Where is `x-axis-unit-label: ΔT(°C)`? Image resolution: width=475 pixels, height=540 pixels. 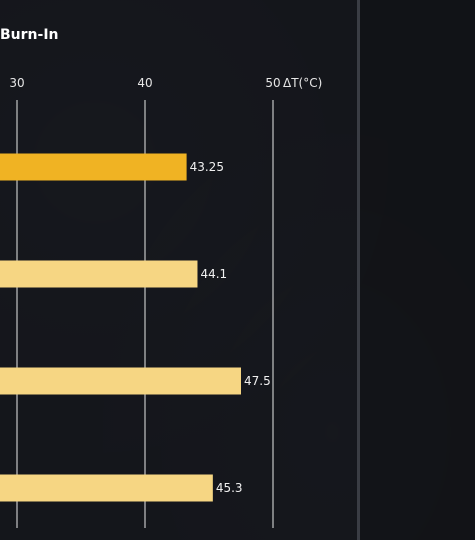 x-axis-unit-label: ΔT(°C) is located at coordinates (302, 83).